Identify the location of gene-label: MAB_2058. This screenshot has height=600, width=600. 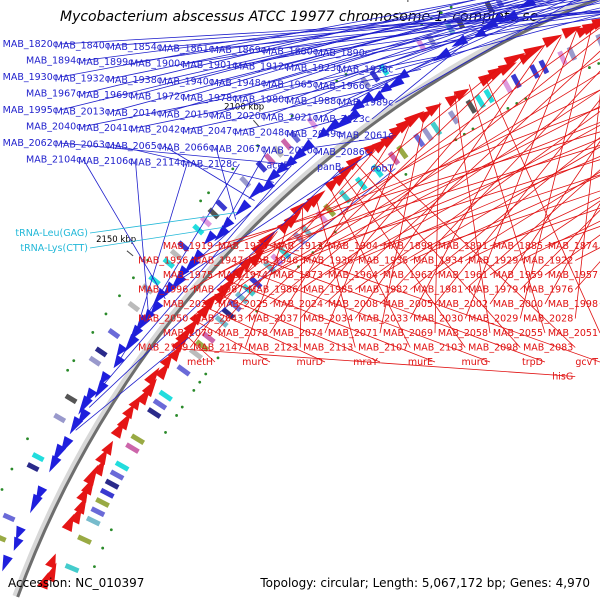
(463, 333).